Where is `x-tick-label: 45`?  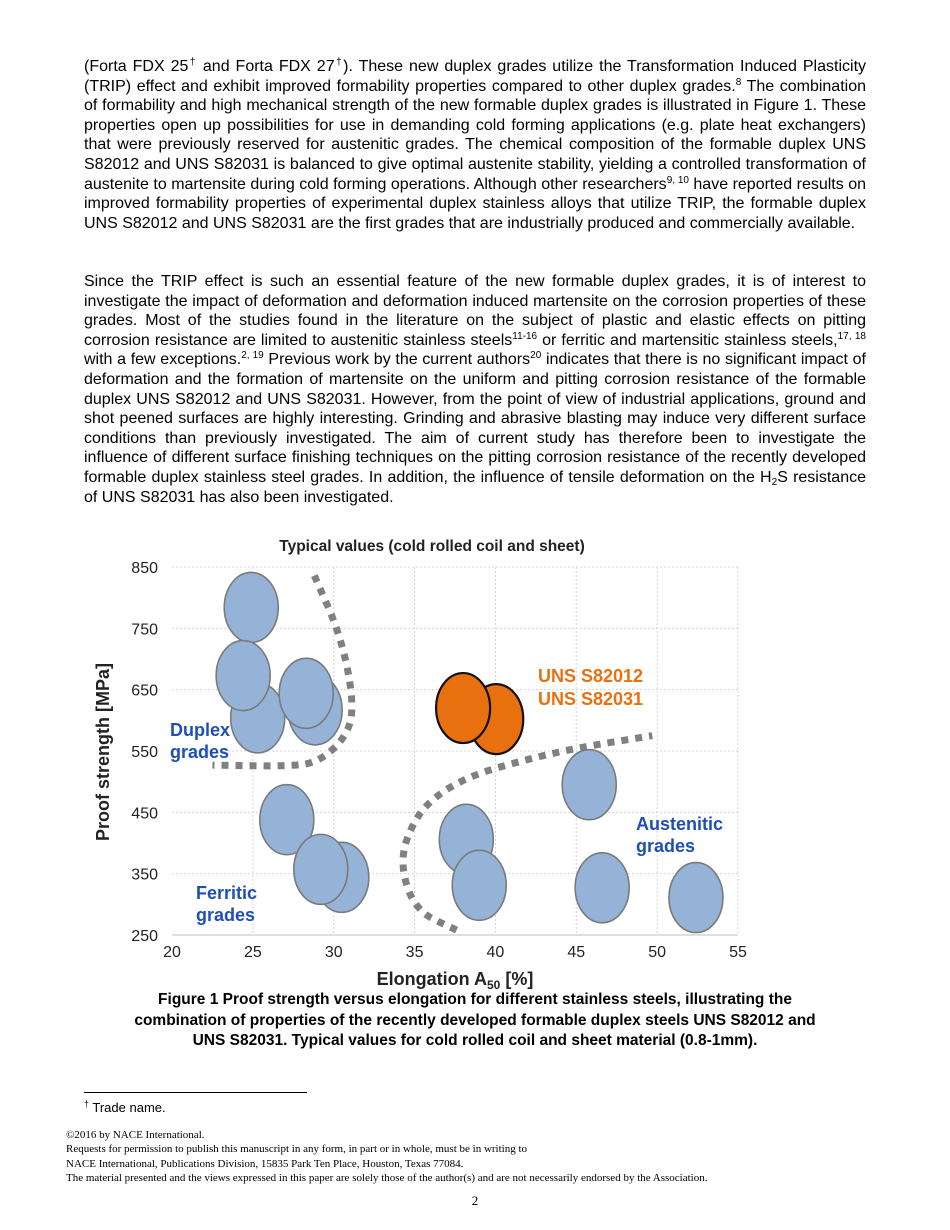 x-tick-label: 45 is located at coordinates (576, 952).